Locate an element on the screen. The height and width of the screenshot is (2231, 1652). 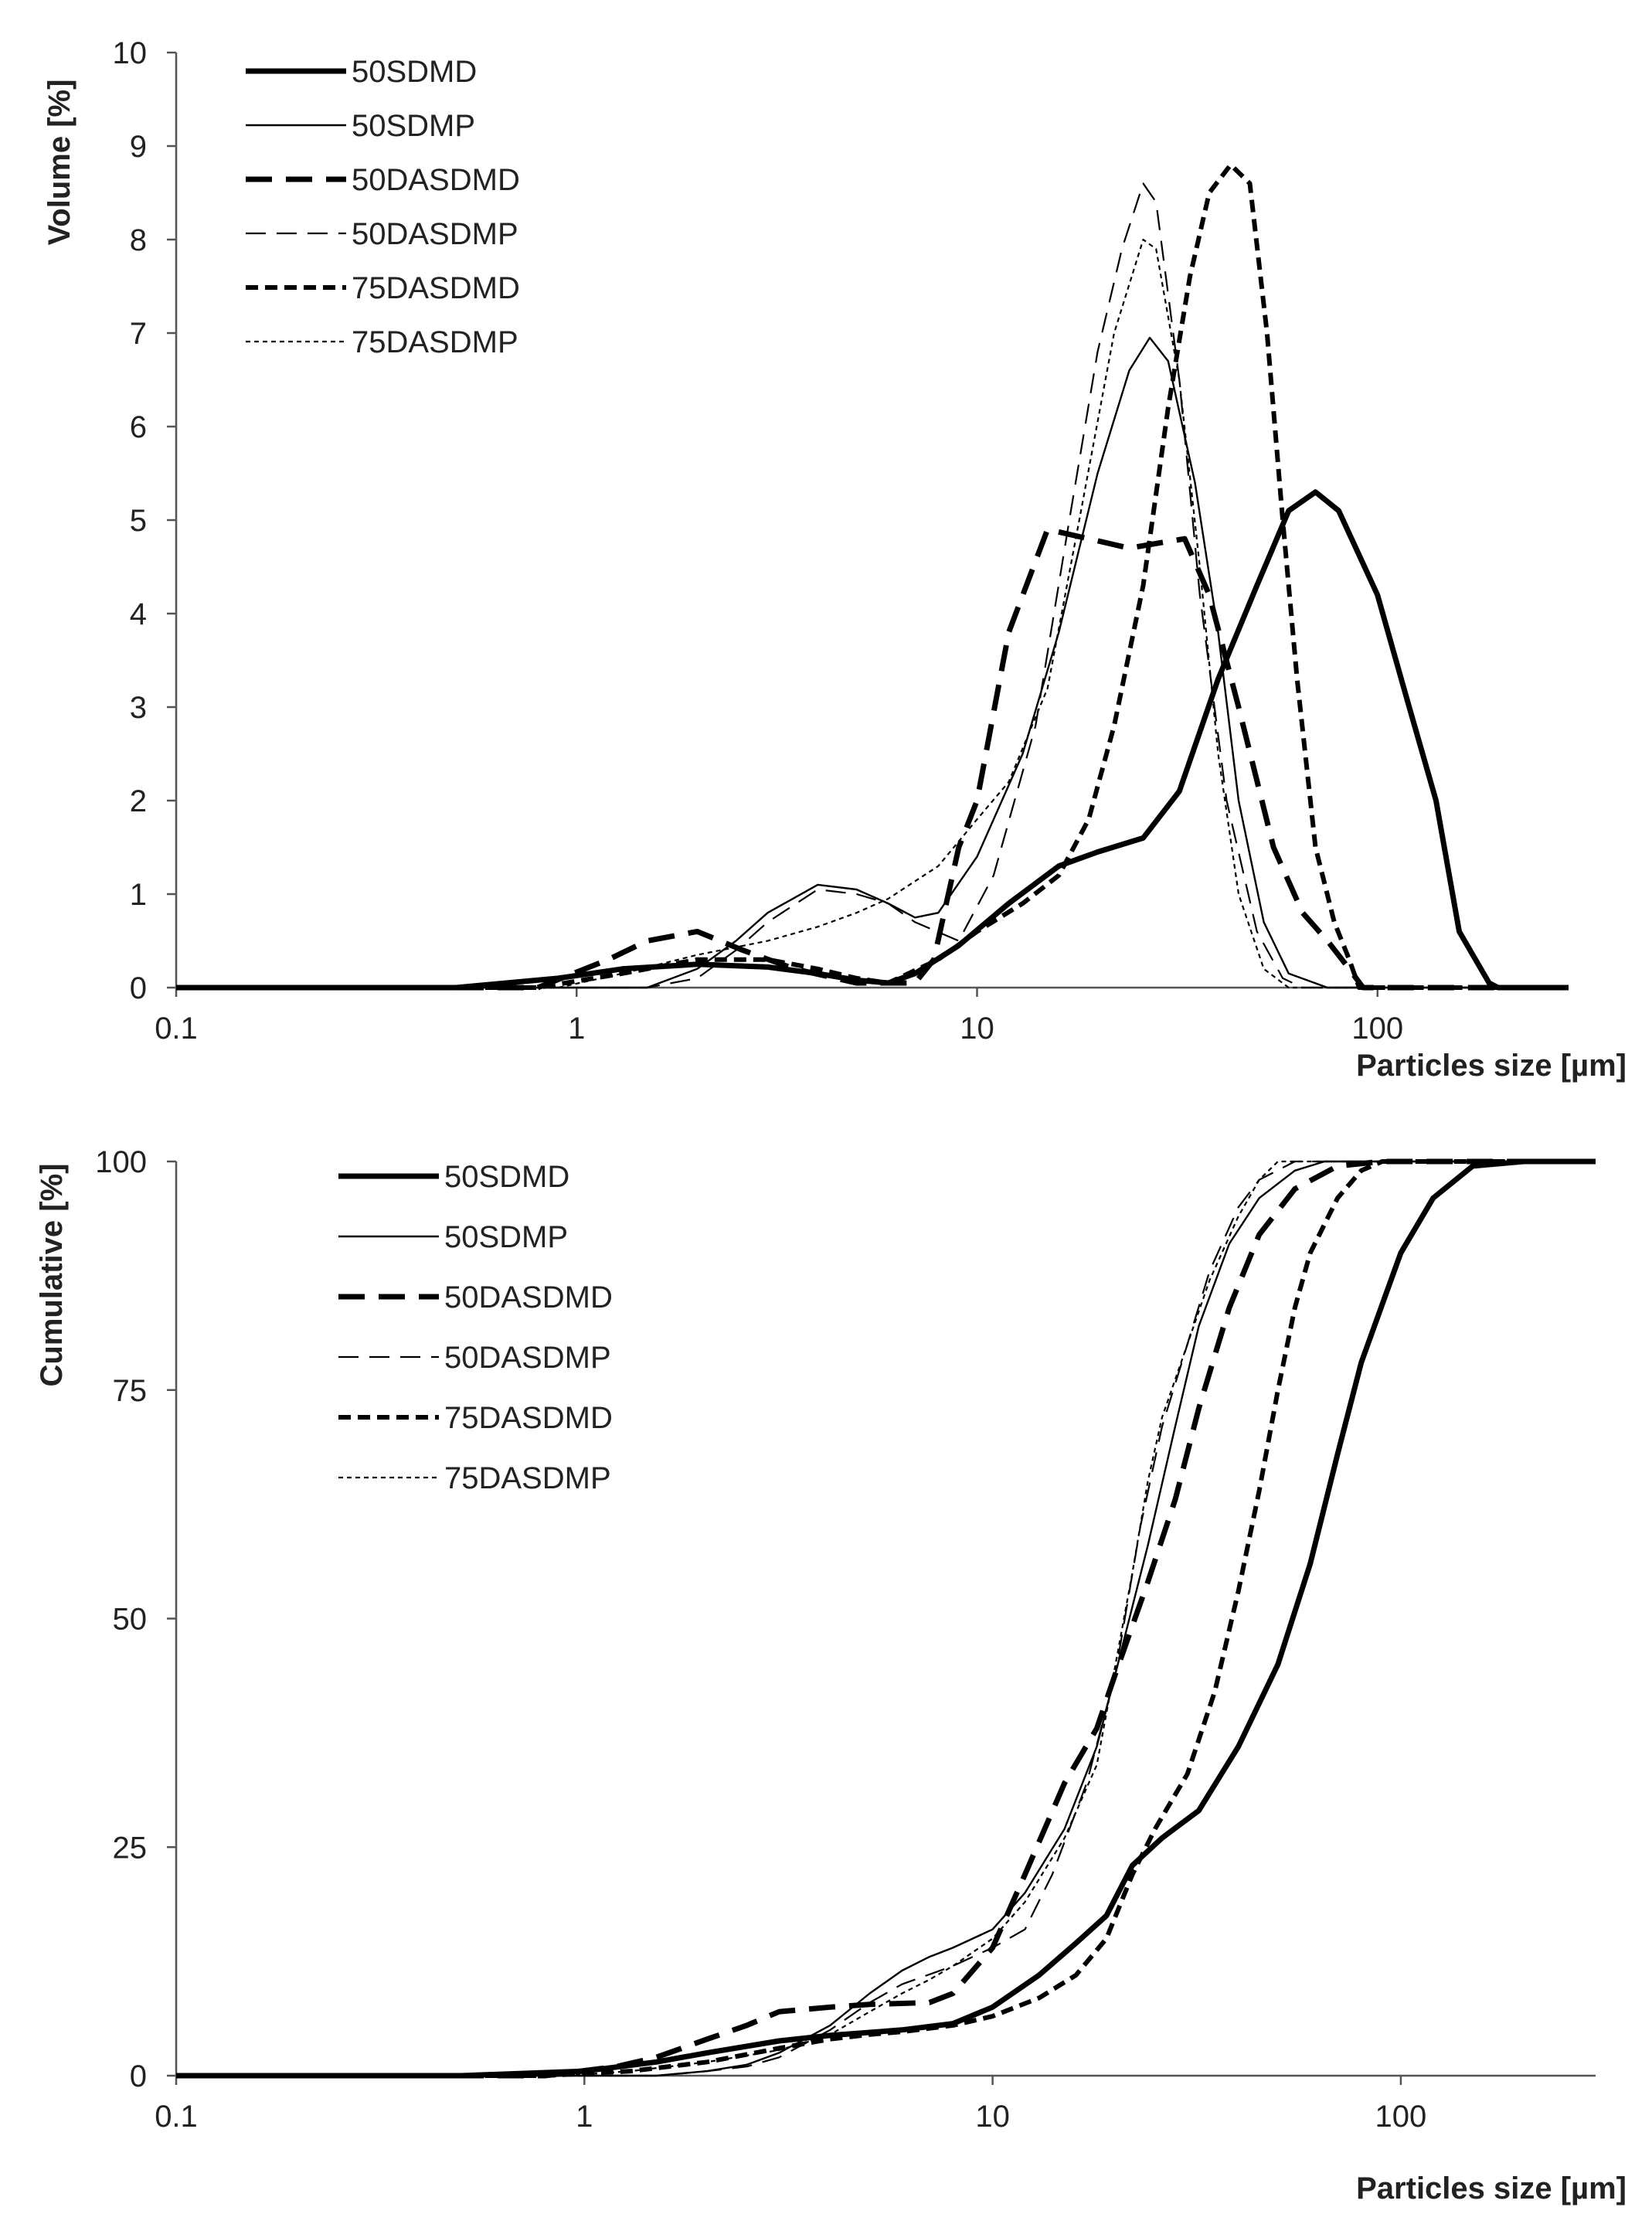
volume-legend-label-50dasdmd: 50DASDMD is located at coordinates (436, 180).